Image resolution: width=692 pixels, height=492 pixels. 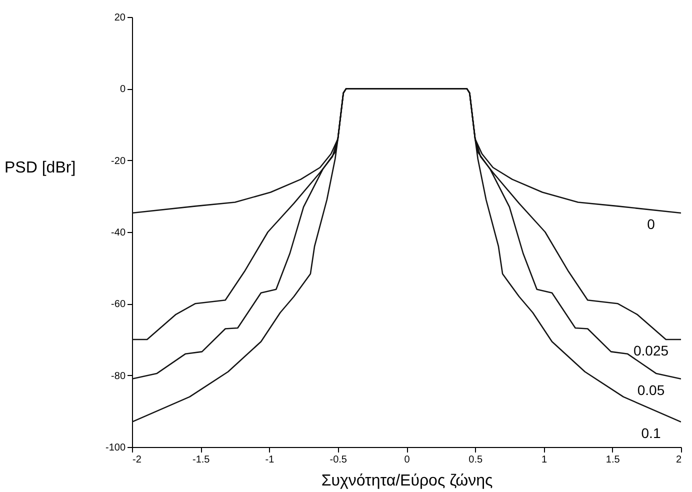 I want to click on x-tick-label: 2, so click(x=679, y=460).